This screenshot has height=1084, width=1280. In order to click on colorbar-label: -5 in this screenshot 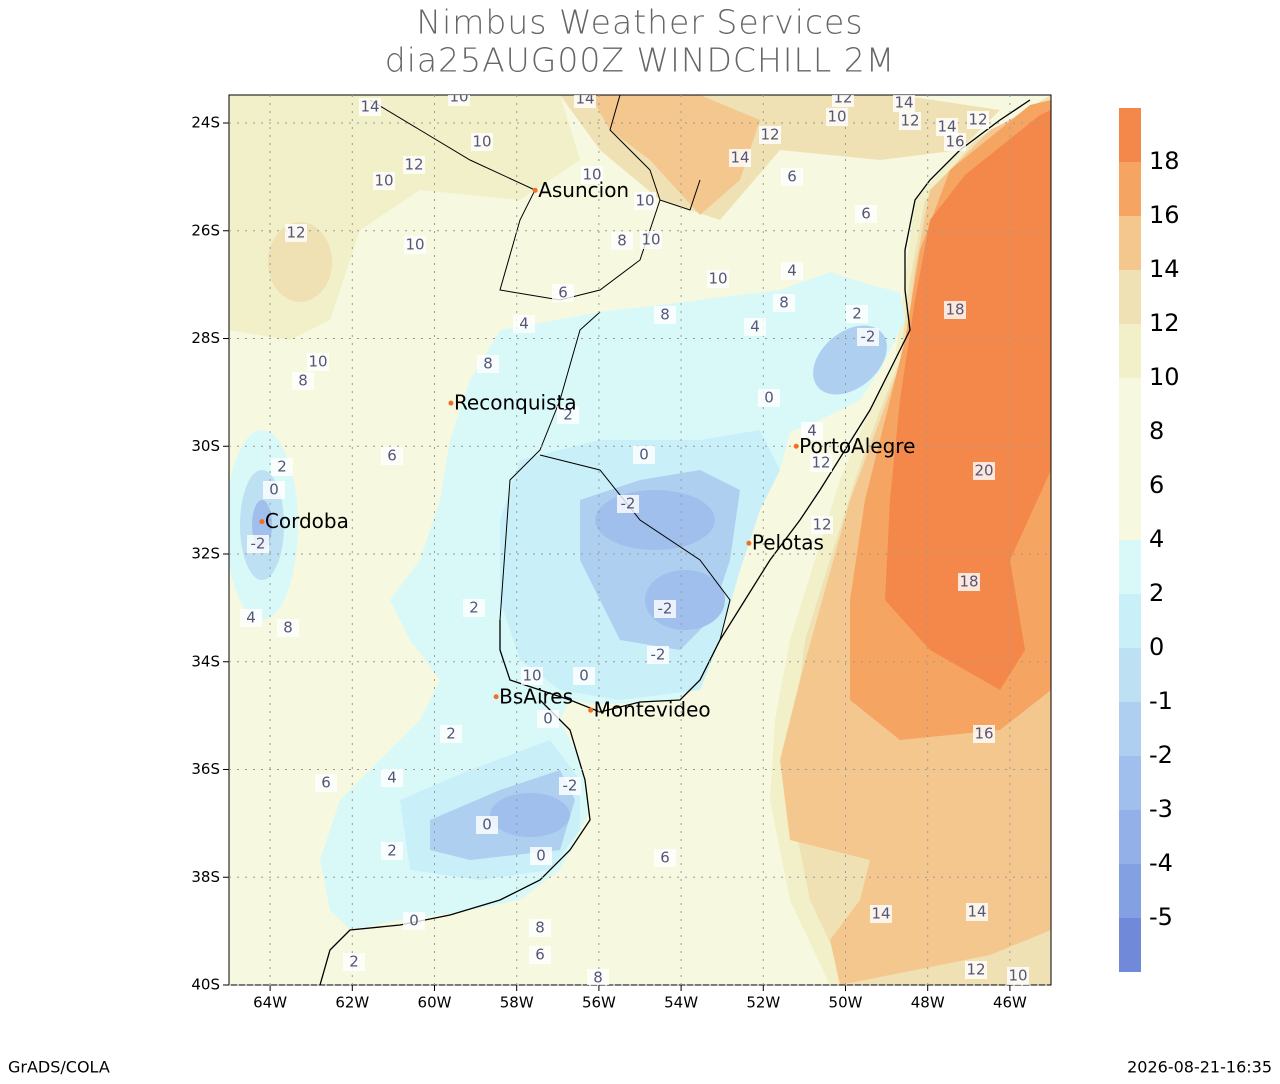, I will do `click(1161, 917)`.